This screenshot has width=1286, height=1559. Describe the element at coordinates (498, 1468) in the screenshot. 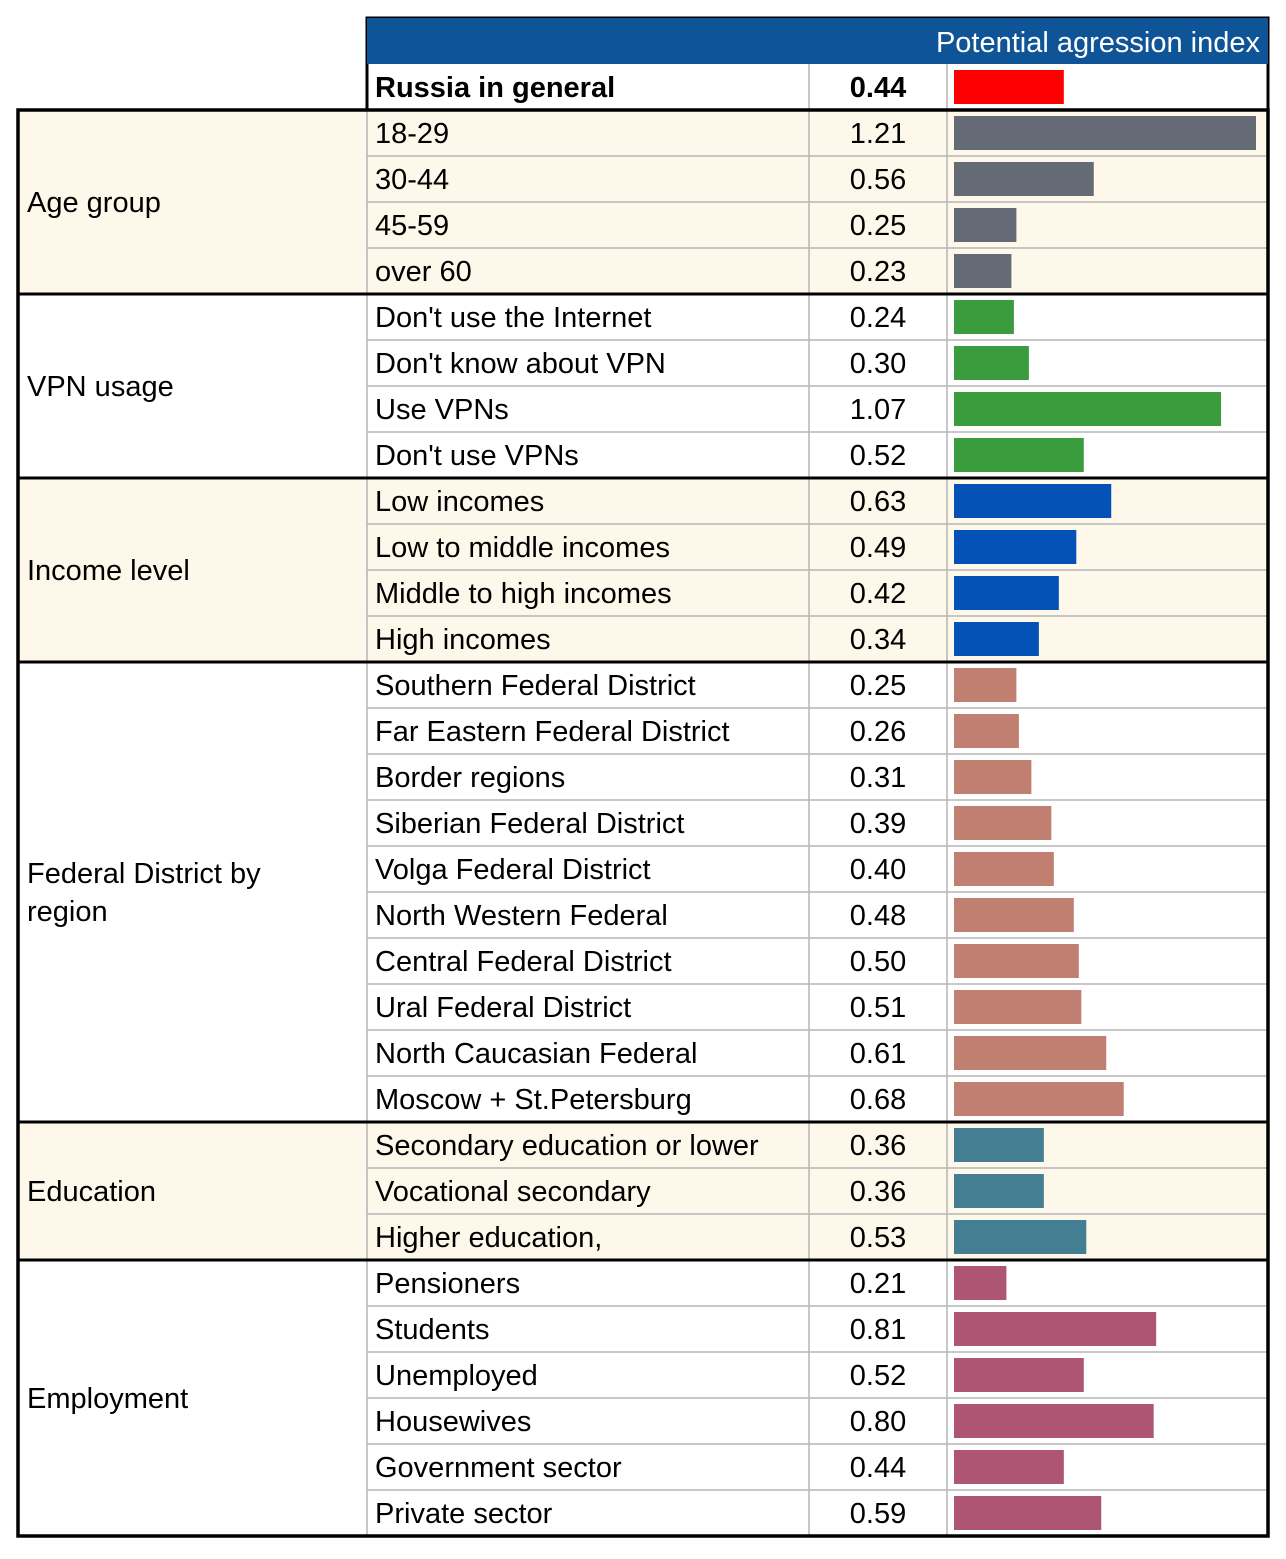

I see `row-label: Government sector` at that location.